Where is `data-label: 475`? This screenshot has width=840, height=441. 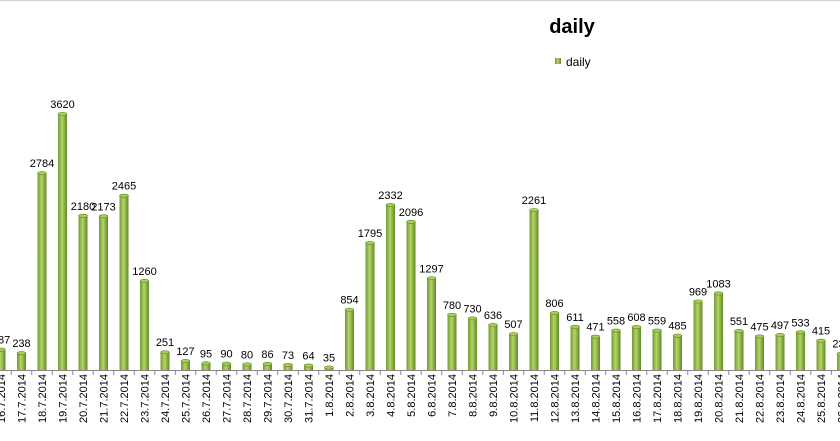
data-label: 475 is located at coordinates (759, 327).